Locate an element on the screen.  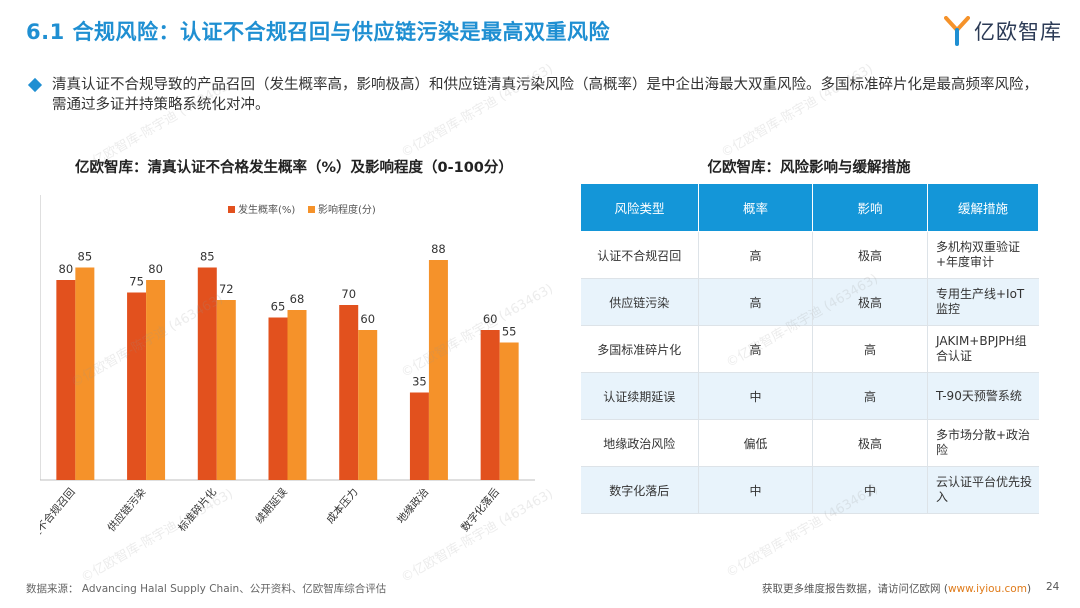
legend-label: 发生概率(%) is located at coordinates (266, 209).